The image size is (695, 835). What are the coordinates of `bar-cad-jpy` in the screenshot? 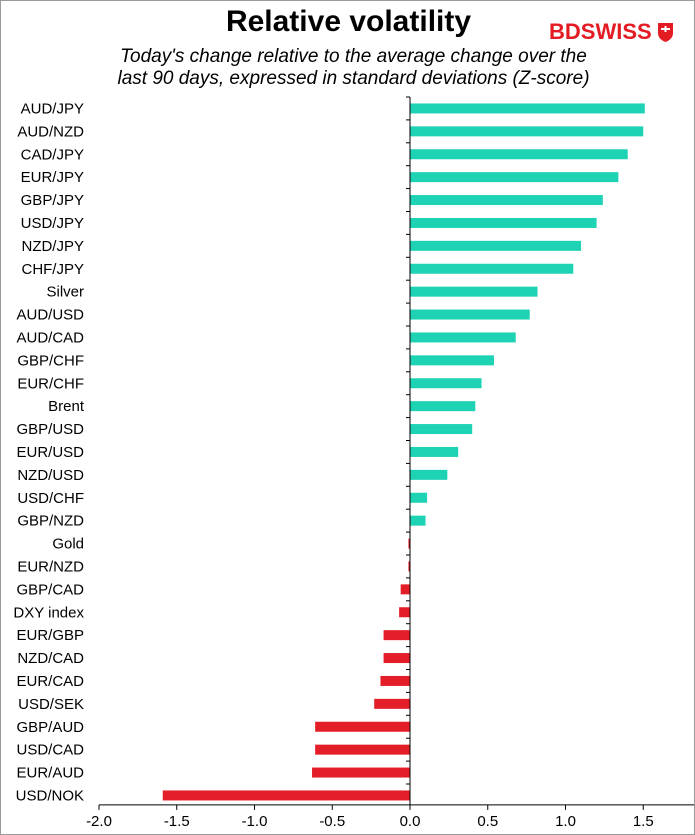 It's located at (519, 154).